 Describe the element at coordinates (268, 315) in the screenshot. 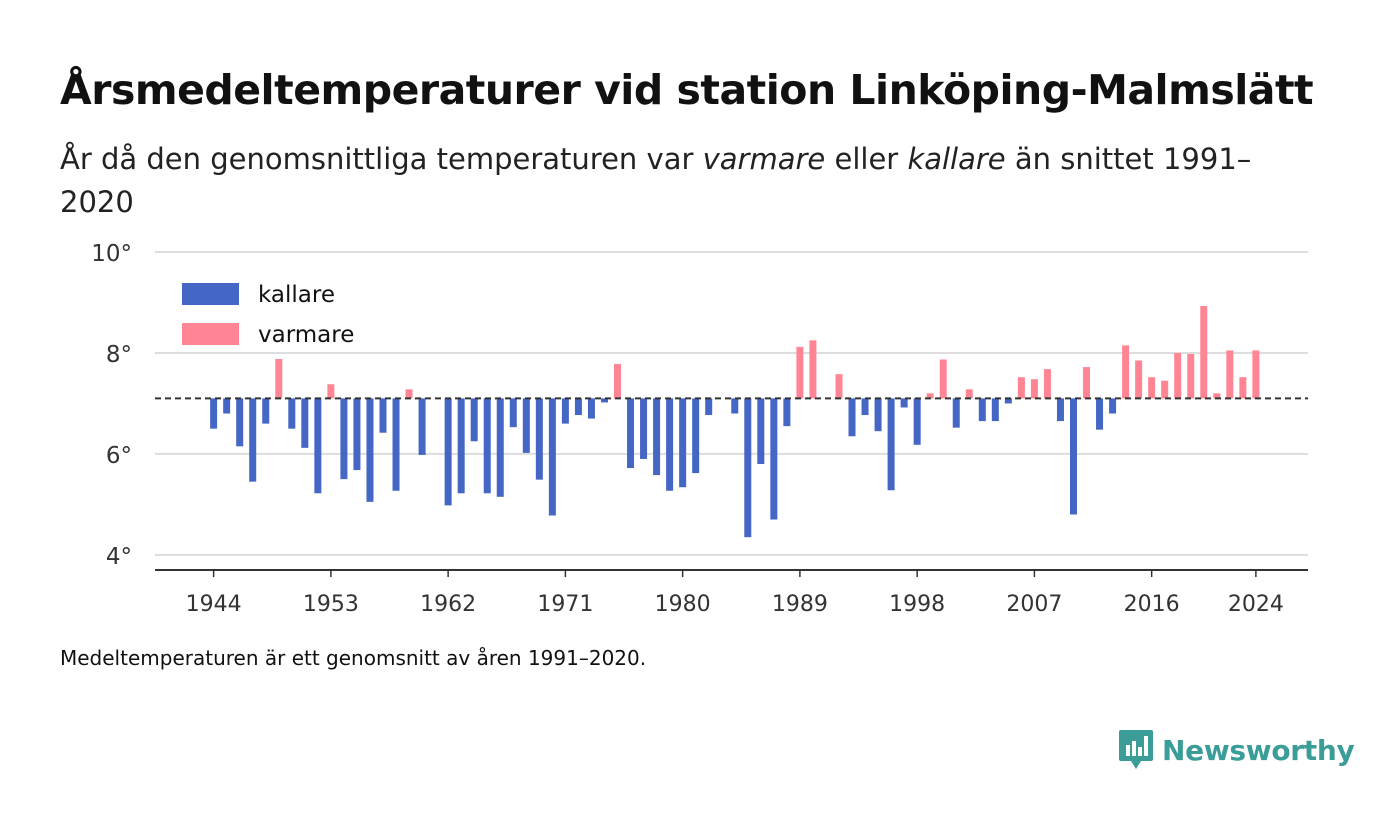

I see `legend: kallare varmare` at that location.